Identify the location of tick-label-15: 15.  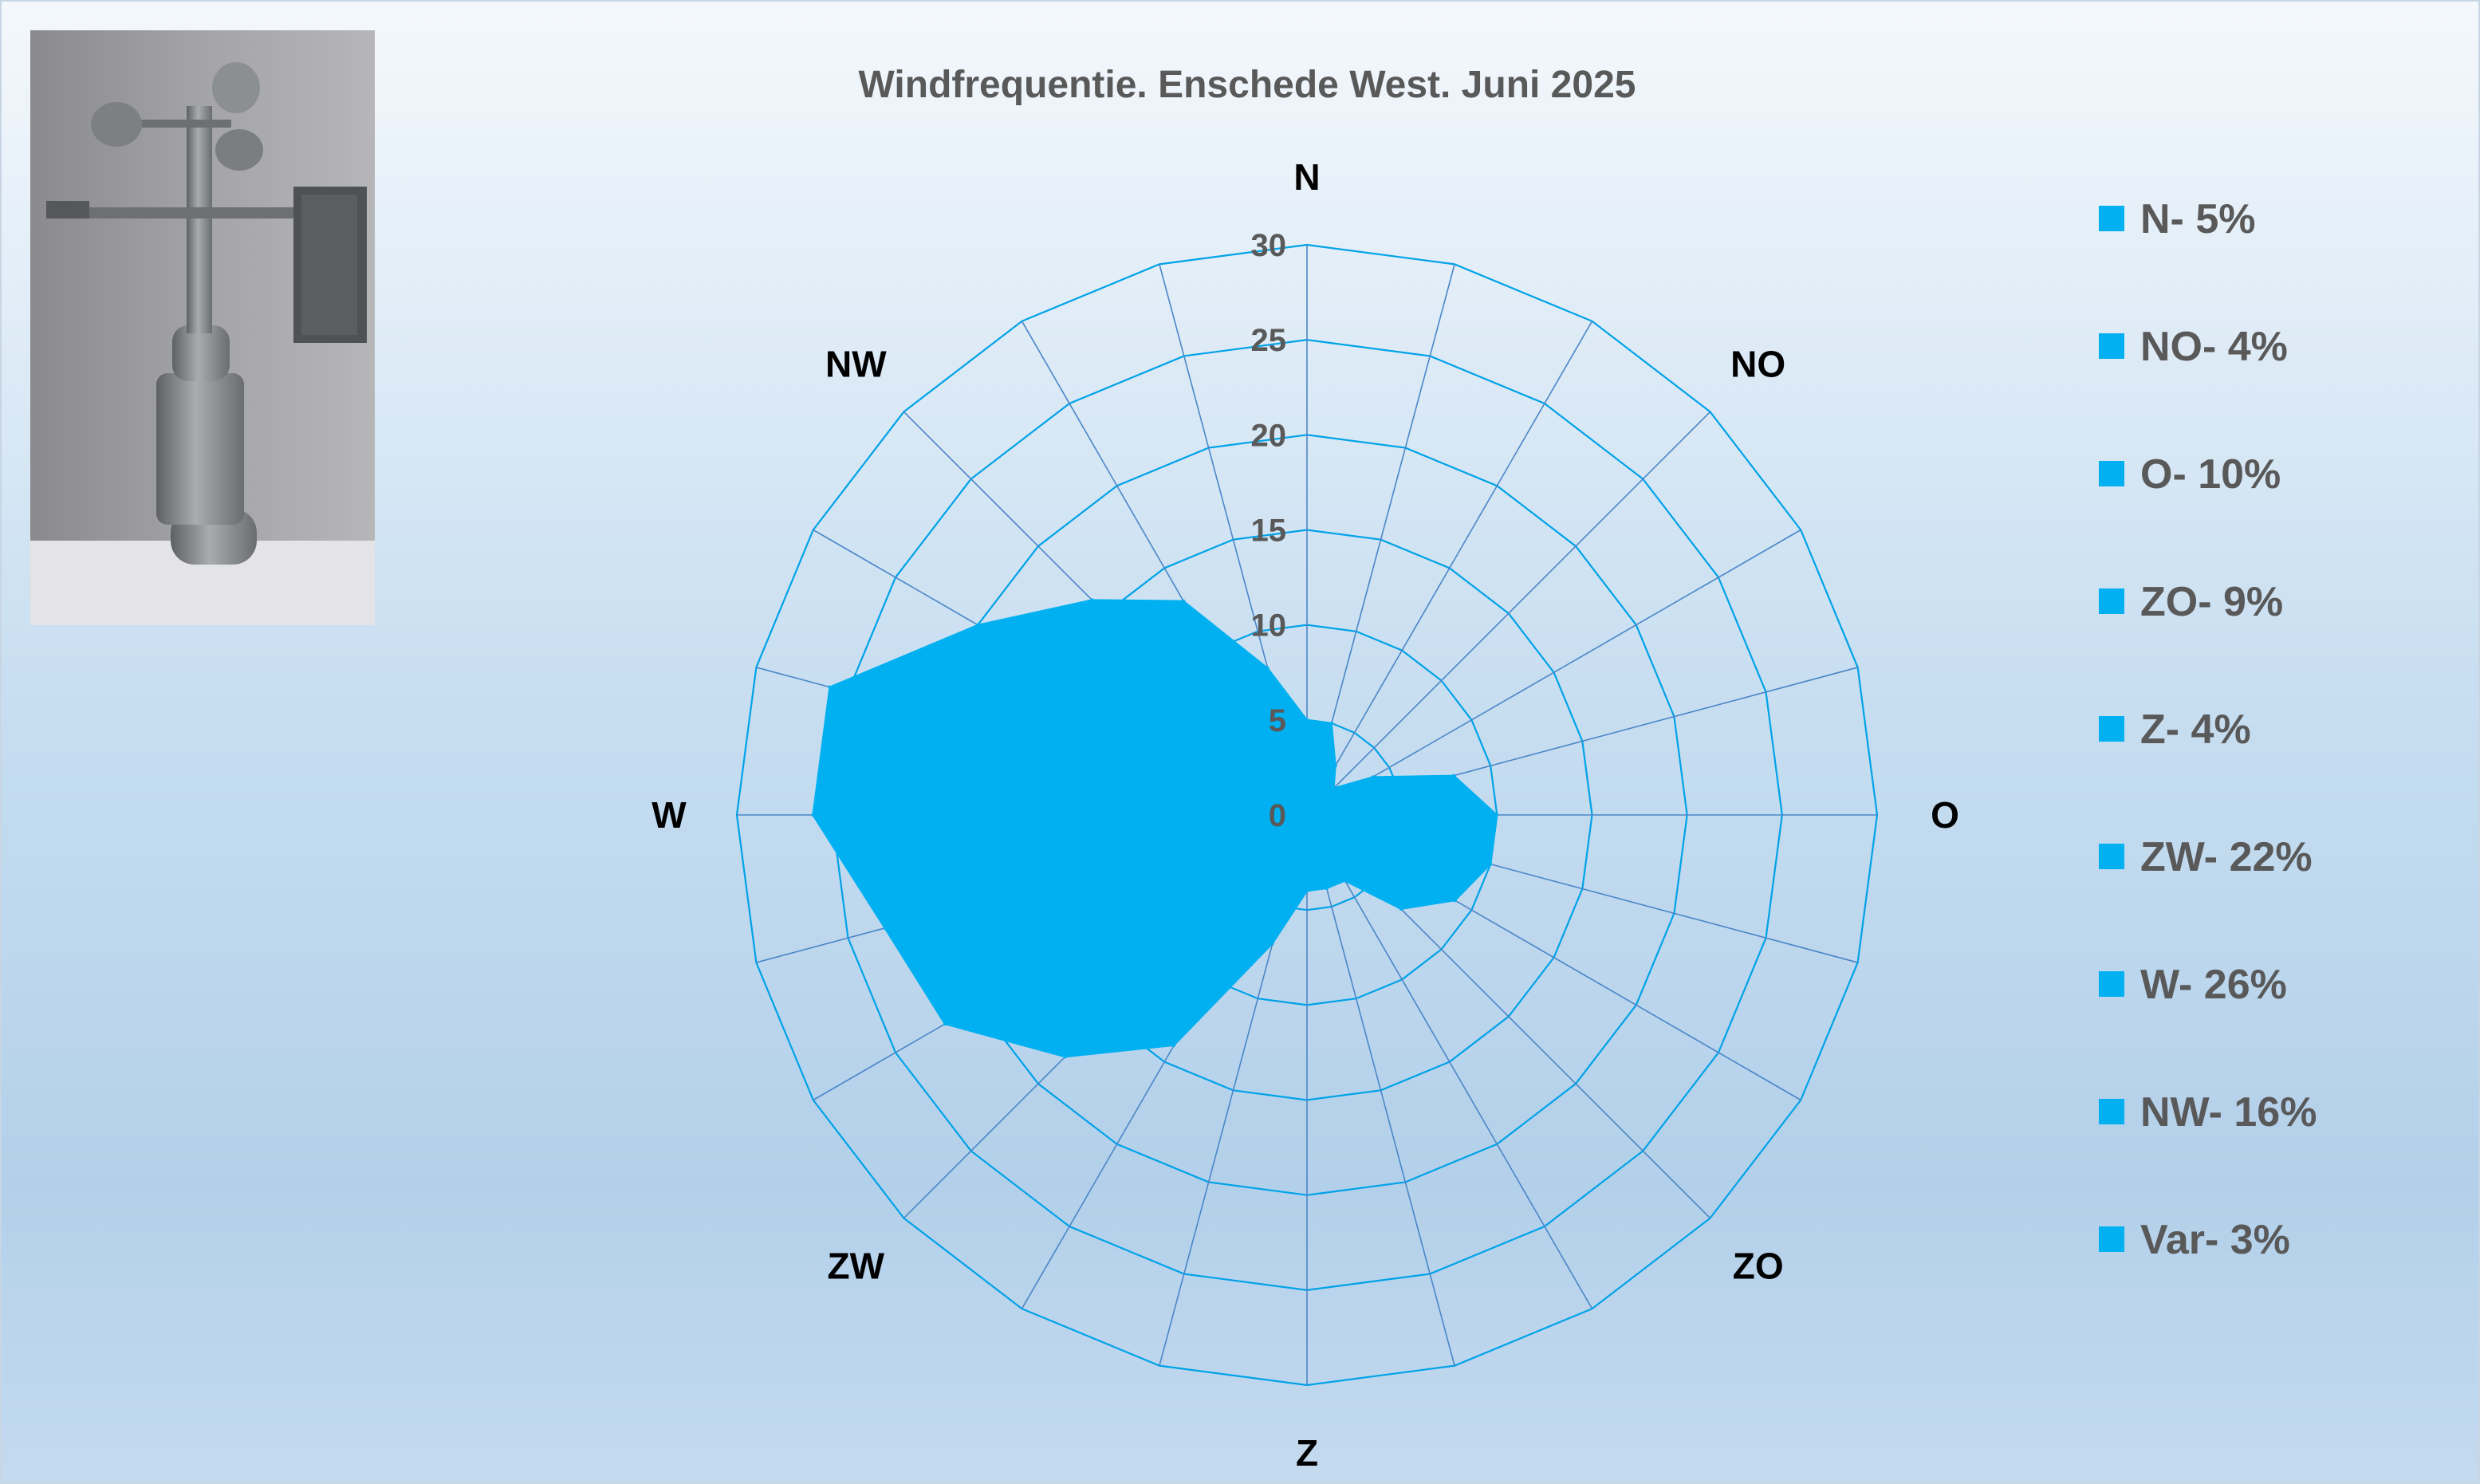
(1269, 531).